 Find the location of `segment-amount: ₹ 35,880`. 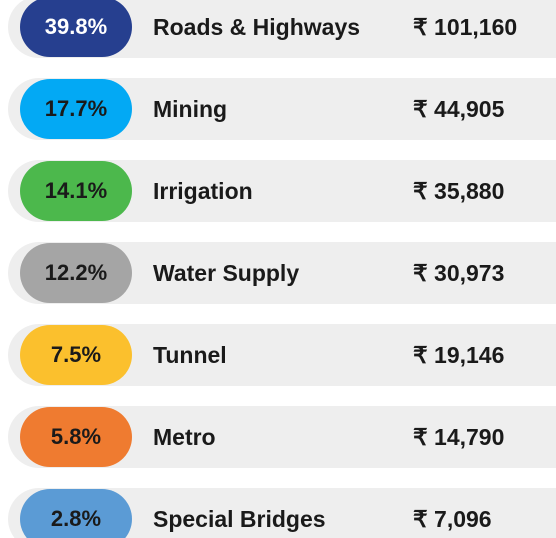

segment-amount: ₹ 35,880 is located at coordinates (459, 191).